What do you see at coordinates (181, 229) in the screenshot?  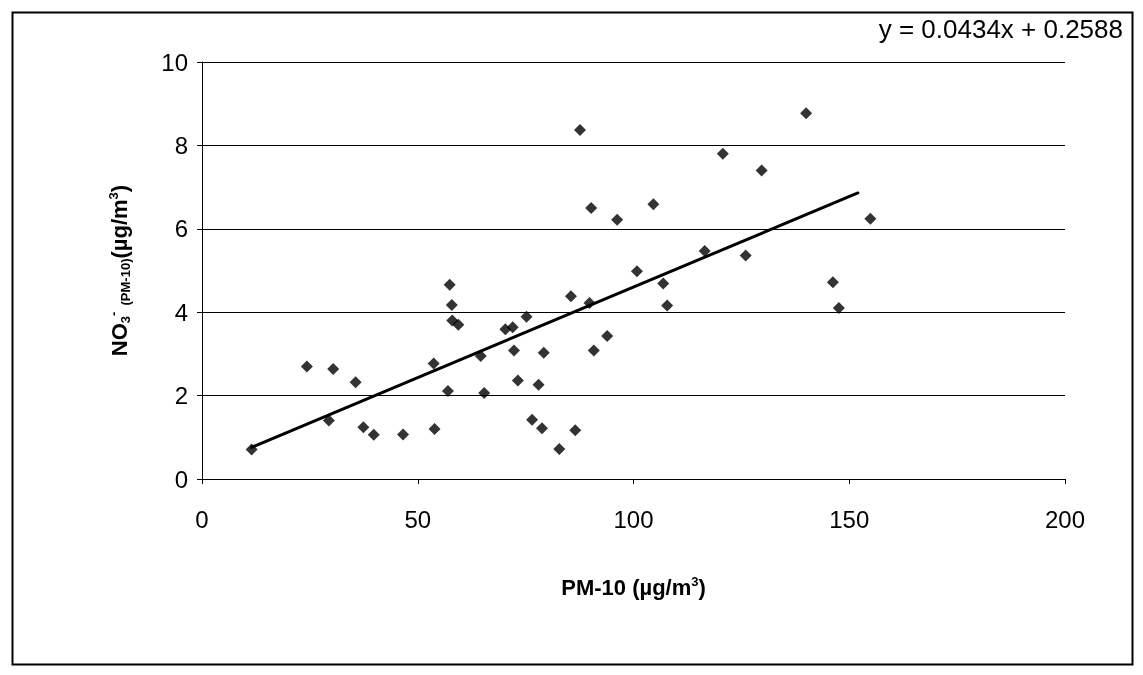 I see `y-tick-label: 6` at bounding box center [181, 229].